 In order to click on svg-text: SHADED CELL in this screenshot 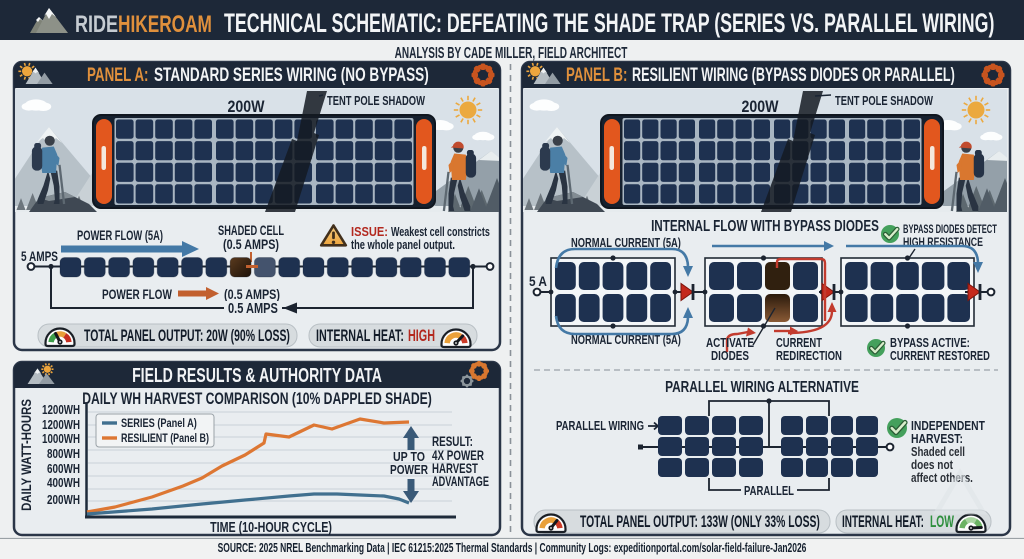, I will do `click(251, 232)`.